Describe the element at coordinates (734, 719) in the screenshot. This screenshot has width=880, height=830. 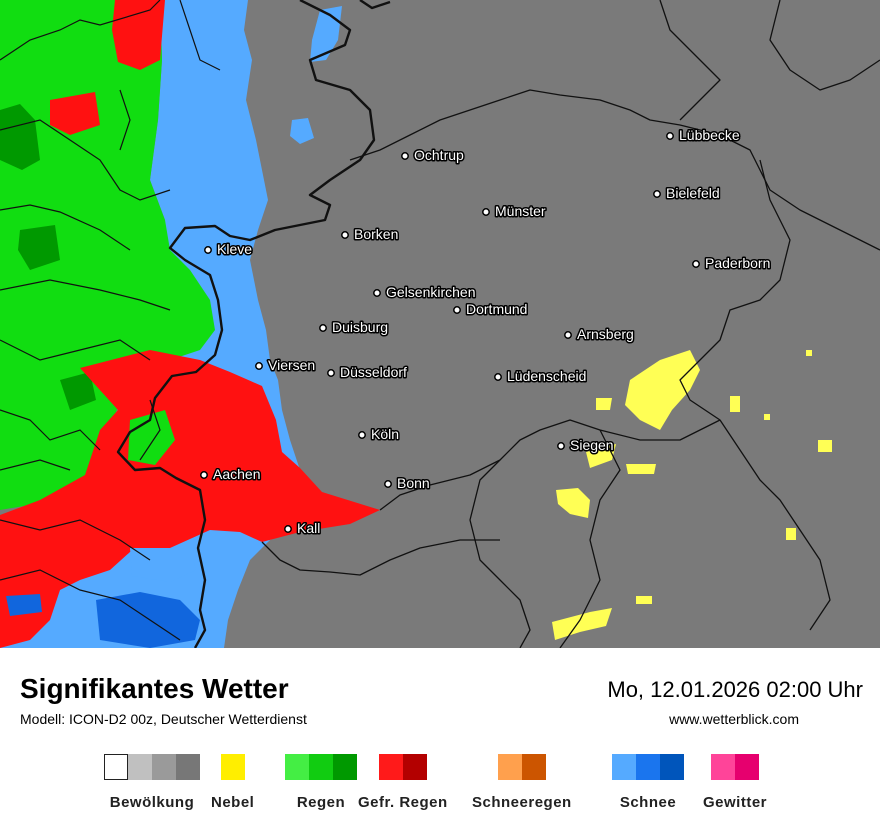
I see `website-link: www.wetterblick.com` at that location.